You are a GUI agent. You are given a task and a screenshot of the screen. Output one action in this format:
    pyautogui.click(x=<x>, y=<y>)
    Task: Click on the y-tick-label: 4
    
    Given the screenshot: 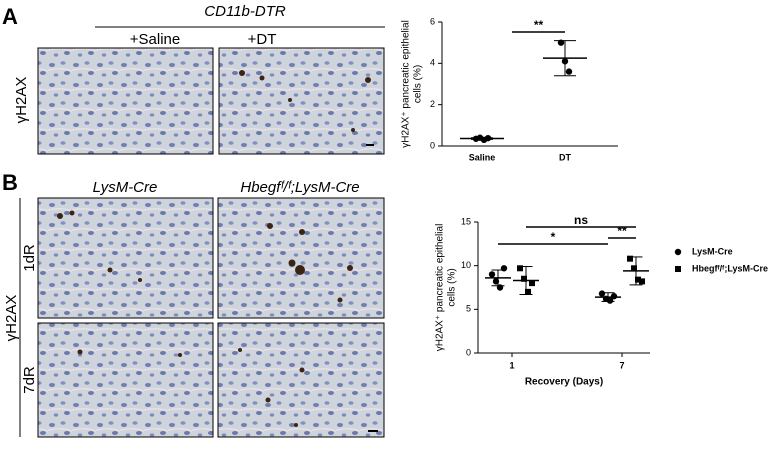 What is the action you would take?
    pyautogui.click(x=432, y=63)
    